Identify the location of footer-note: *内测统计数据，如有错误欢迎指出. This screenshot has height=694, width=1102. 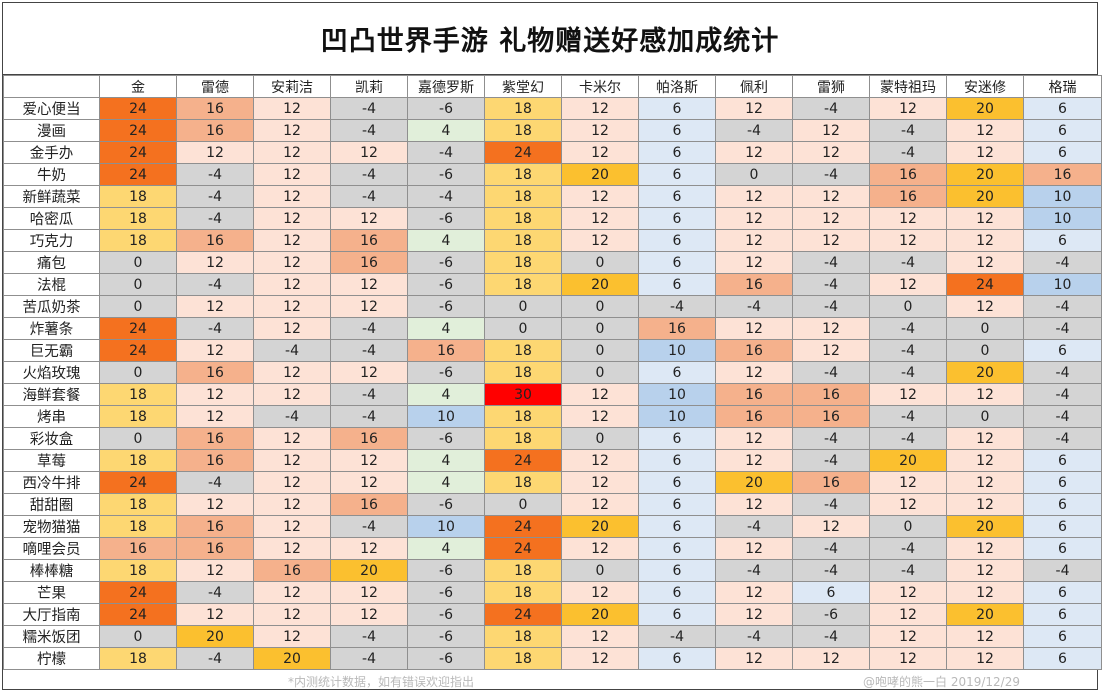
(381, 682).